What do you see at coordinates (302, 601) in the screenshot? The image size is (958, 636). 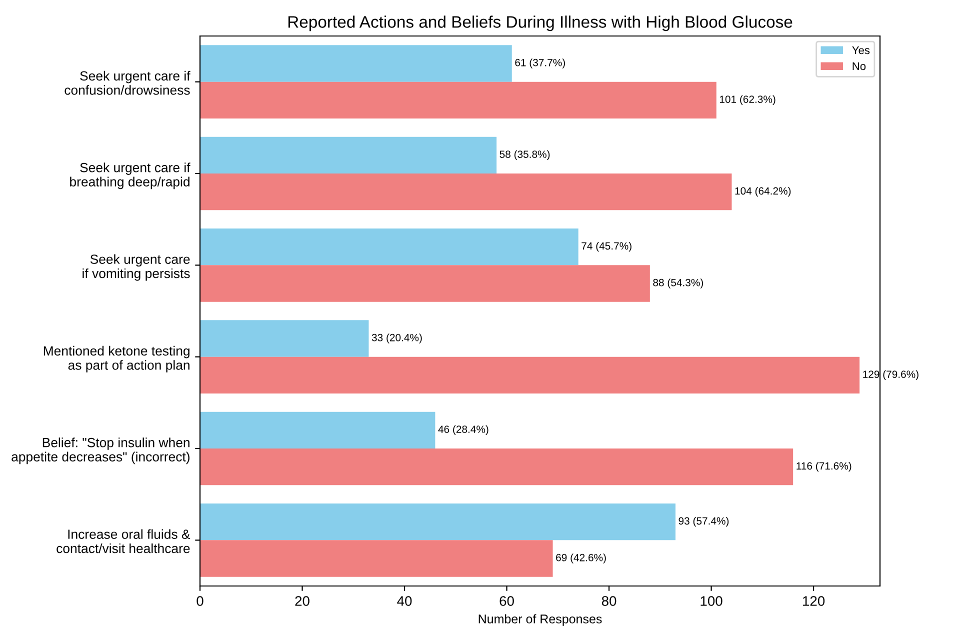 I see `x-tick-label: 20` at bounding box center [302, 601].